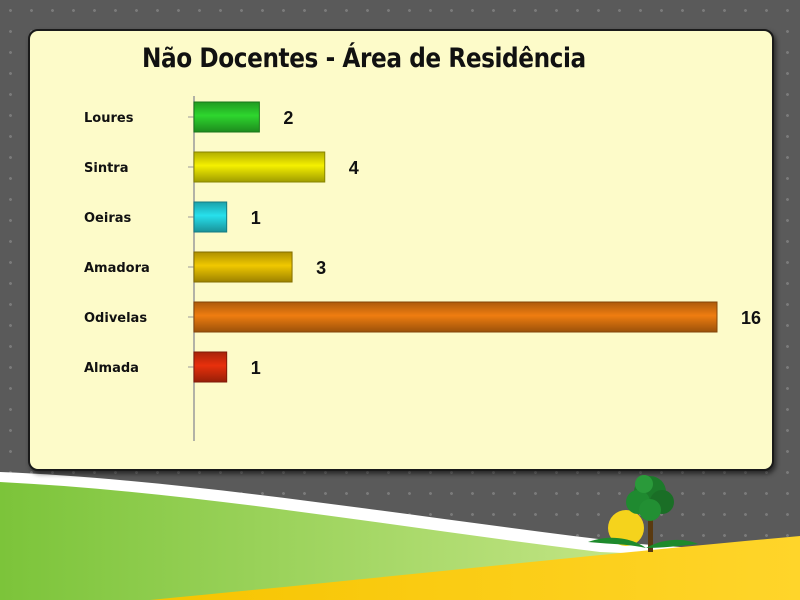  Describe the element at coordinates (288, 118) in the screenshot. I see `data-label-loures: 2` at that location.